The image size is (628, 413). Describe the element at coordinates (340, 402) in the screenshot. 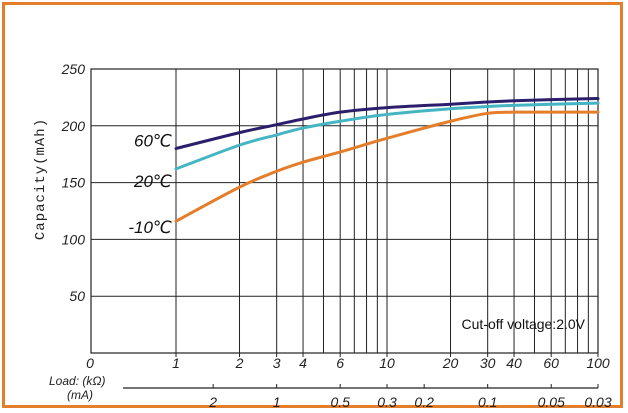

I see `ma-tick-label: 0.5` at that location.